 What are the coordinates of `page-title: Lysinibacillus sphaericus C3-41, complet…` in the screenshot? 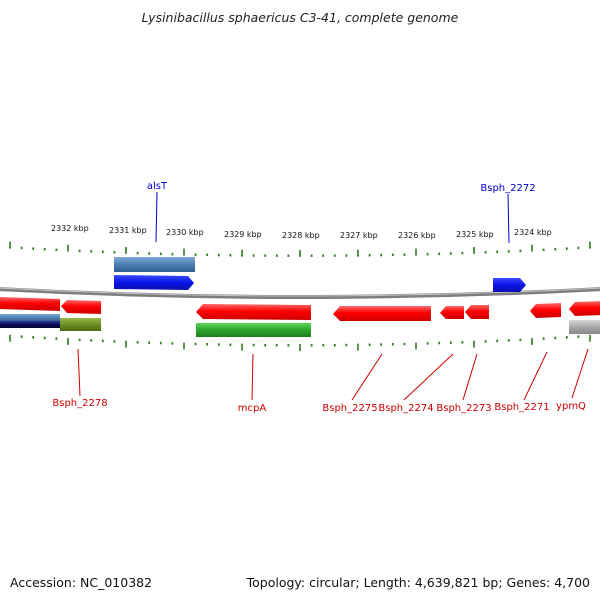 It's located at (300, 17).